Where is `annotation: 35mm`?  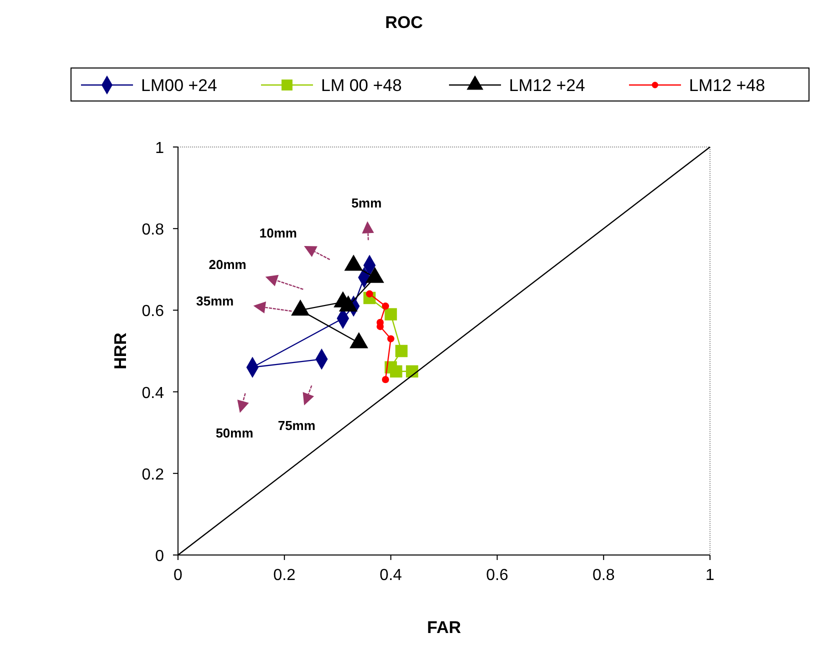
annotation: 35mm is located at coordinates (215, 300).